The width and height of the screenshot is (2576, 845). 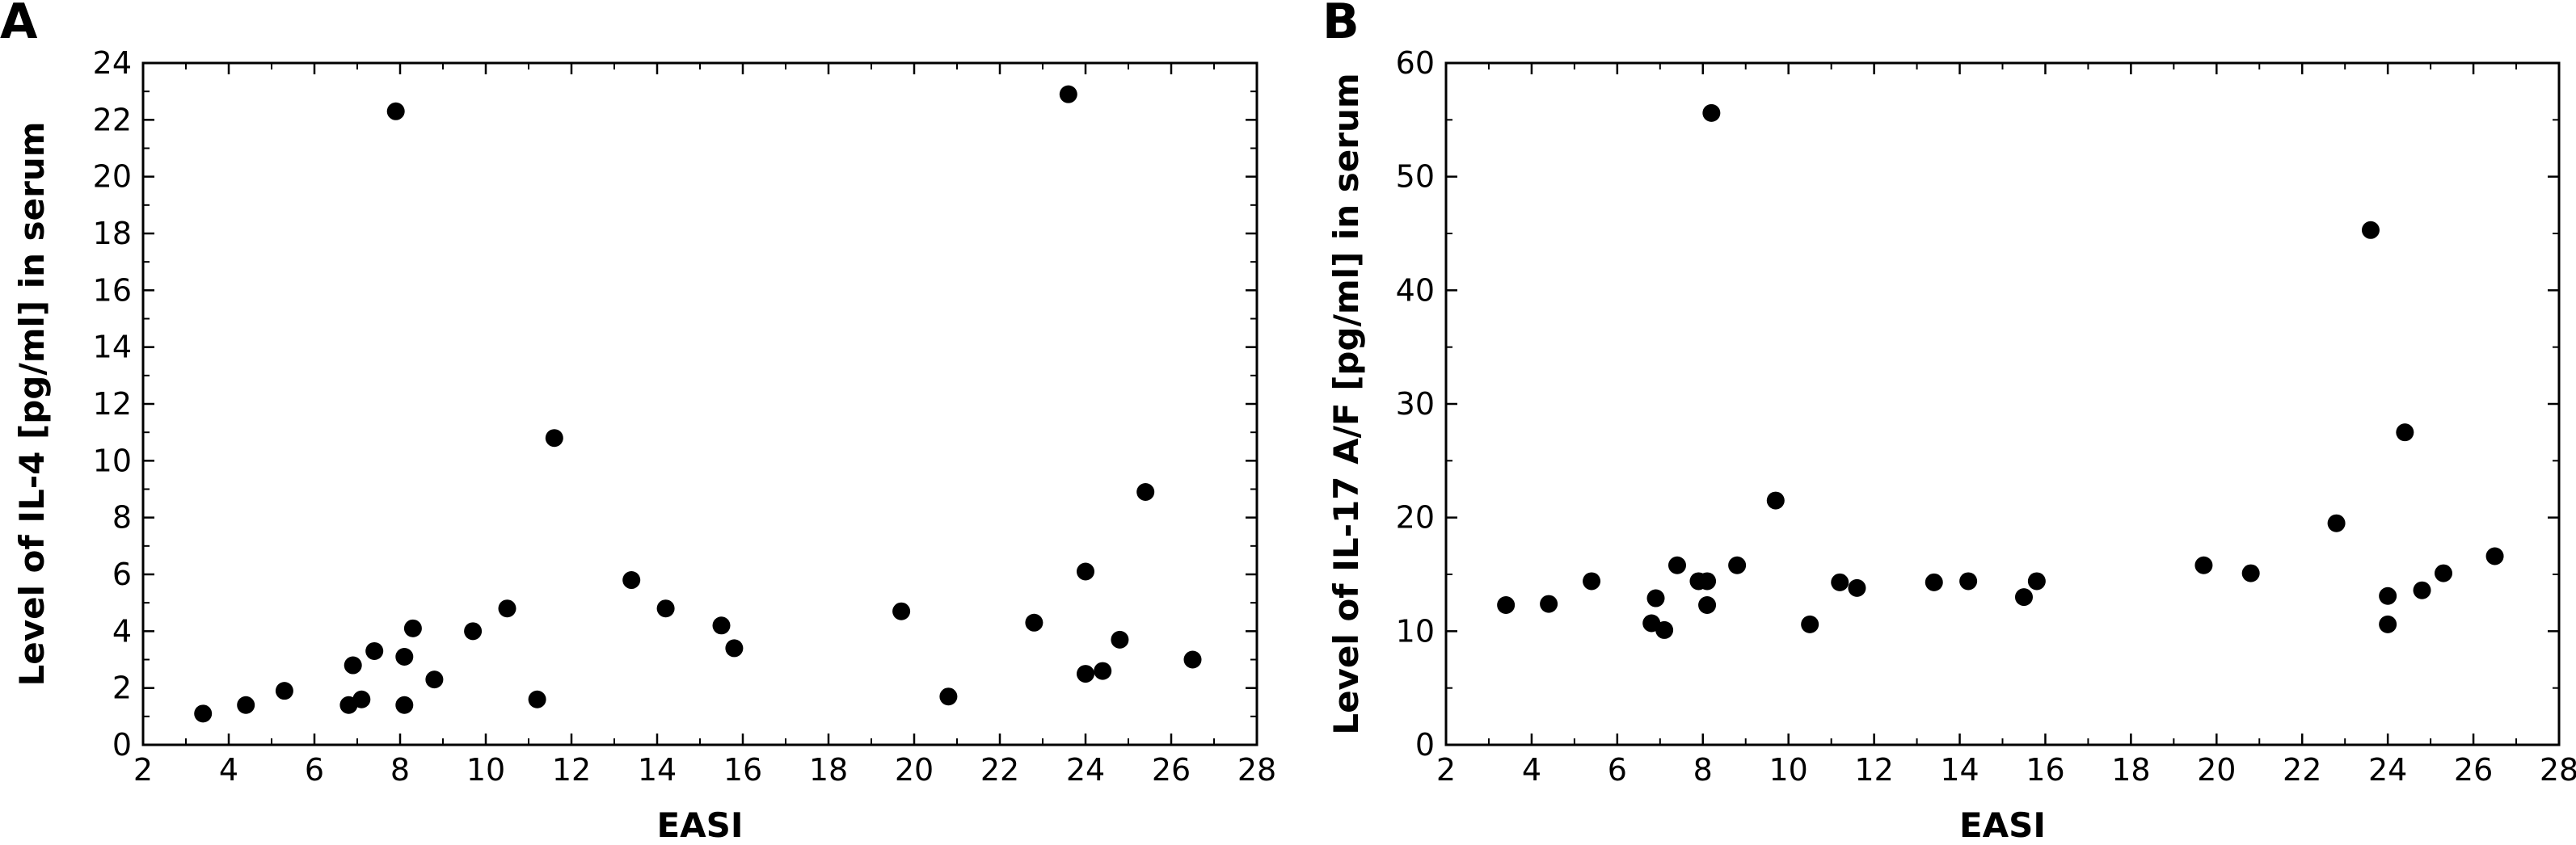 I want to click on y-tick-label: 18, so click(x=112, y=234).